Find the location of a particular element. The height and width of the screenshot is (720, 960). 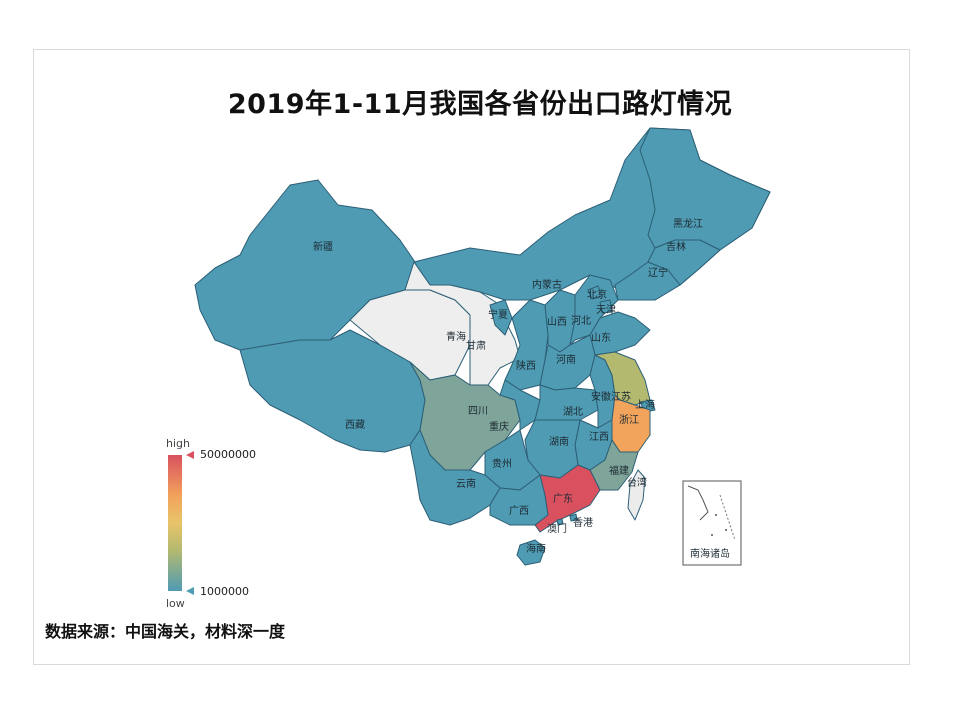

region-beijing is located at coordinates (595, 292).